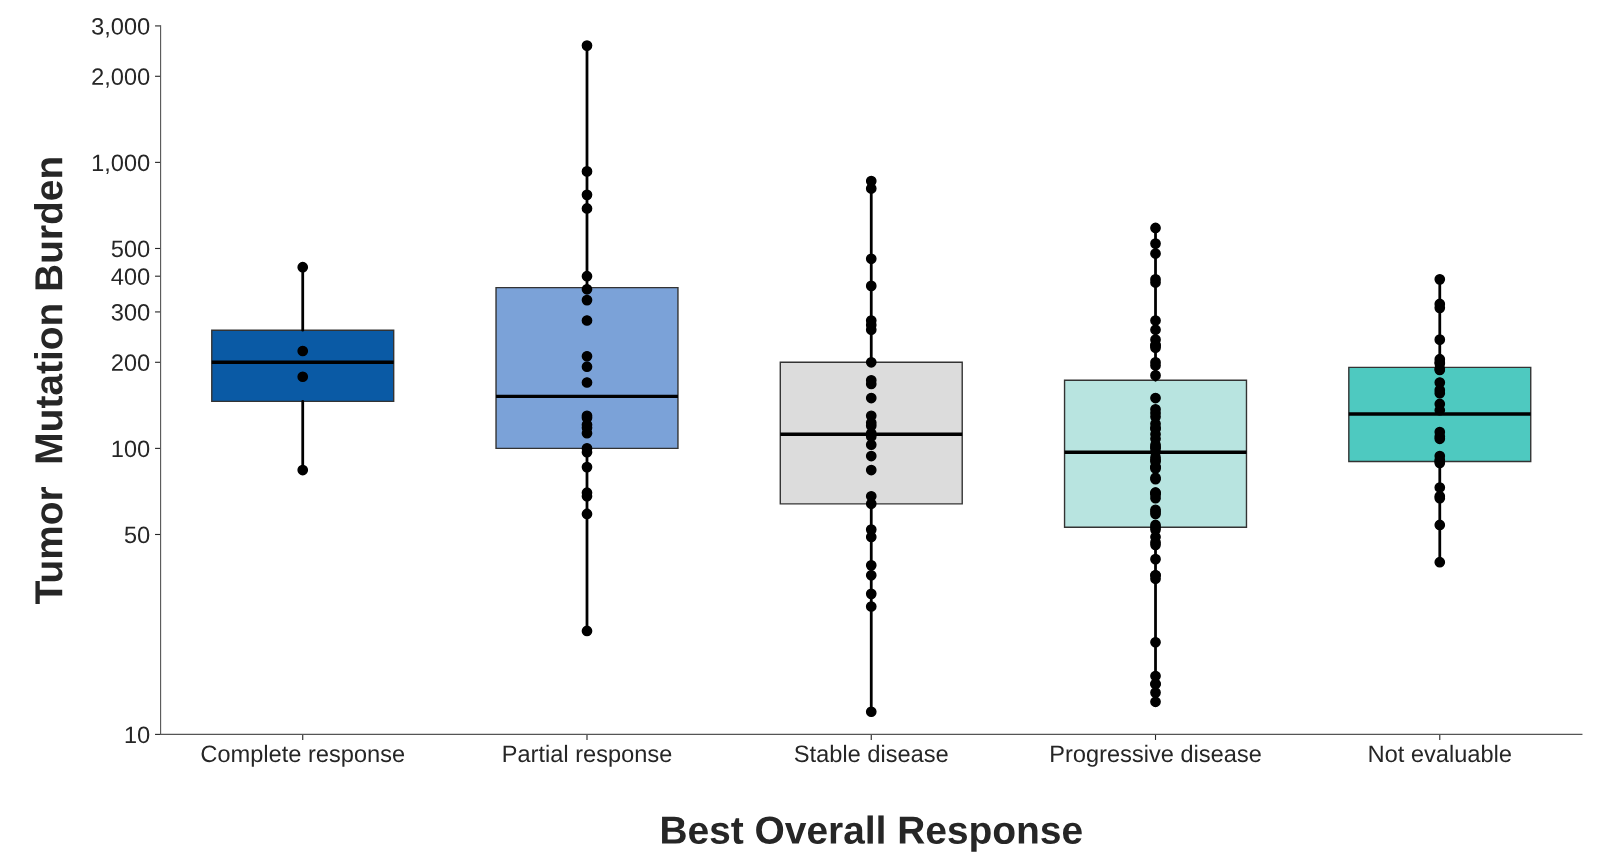 This screenshot has width=1606, height=864. I want to click on x-tick-label: Stable disease, so click(871, 753).